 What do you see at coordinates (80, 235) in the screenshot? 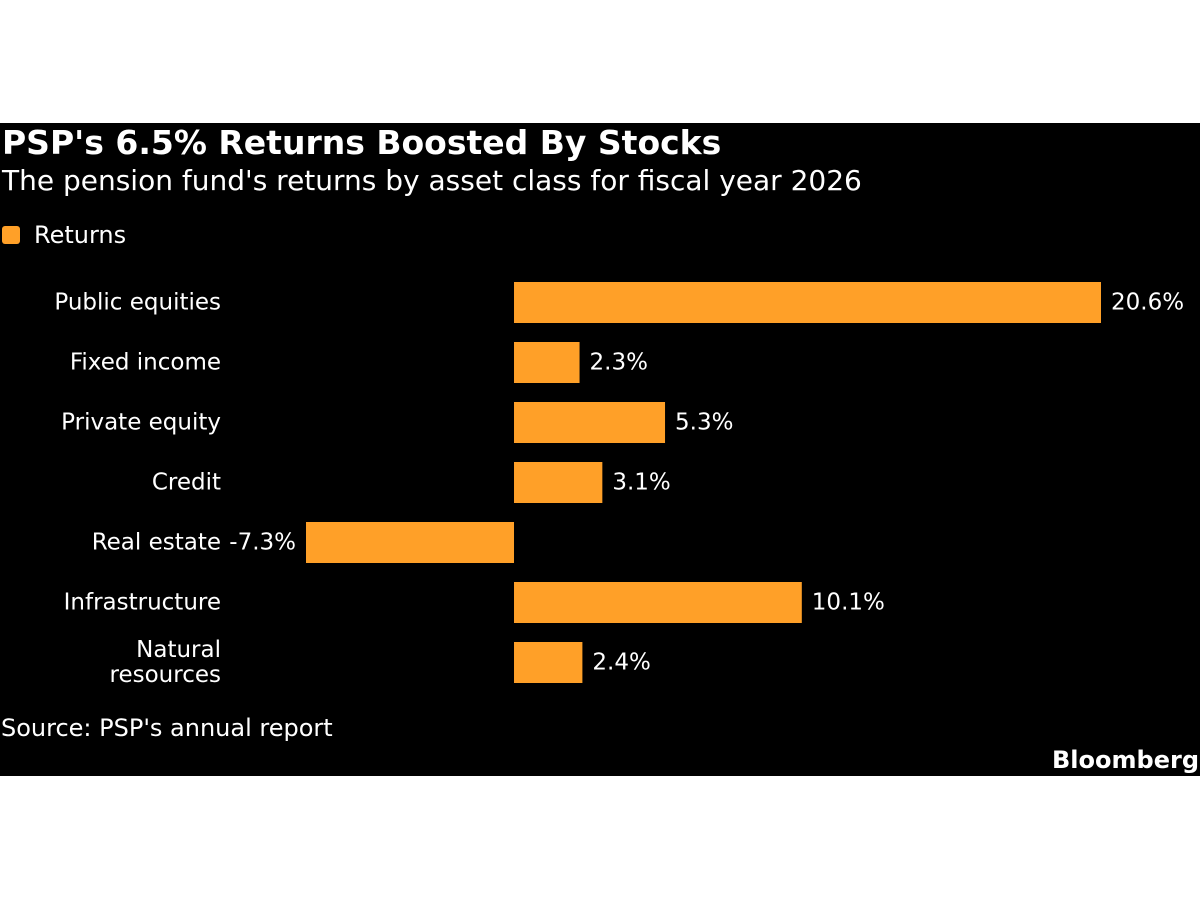
I see `legend-label-returns: Returns` at bounding box center [80, 235].